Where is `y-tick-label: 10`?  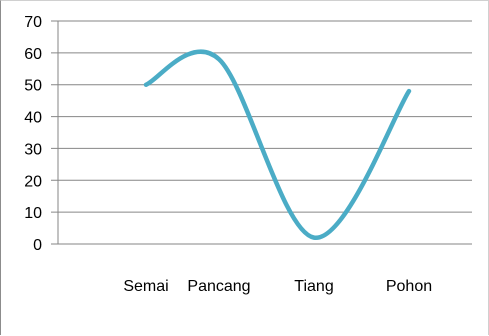
y-tick-label: 10 is located at coordinates (33, 213).